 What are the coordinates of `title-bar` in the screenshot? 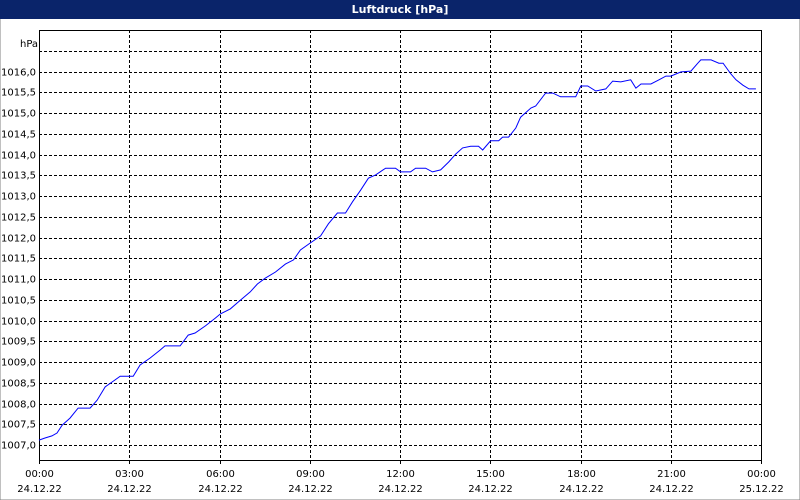 It's located at (400, 9).